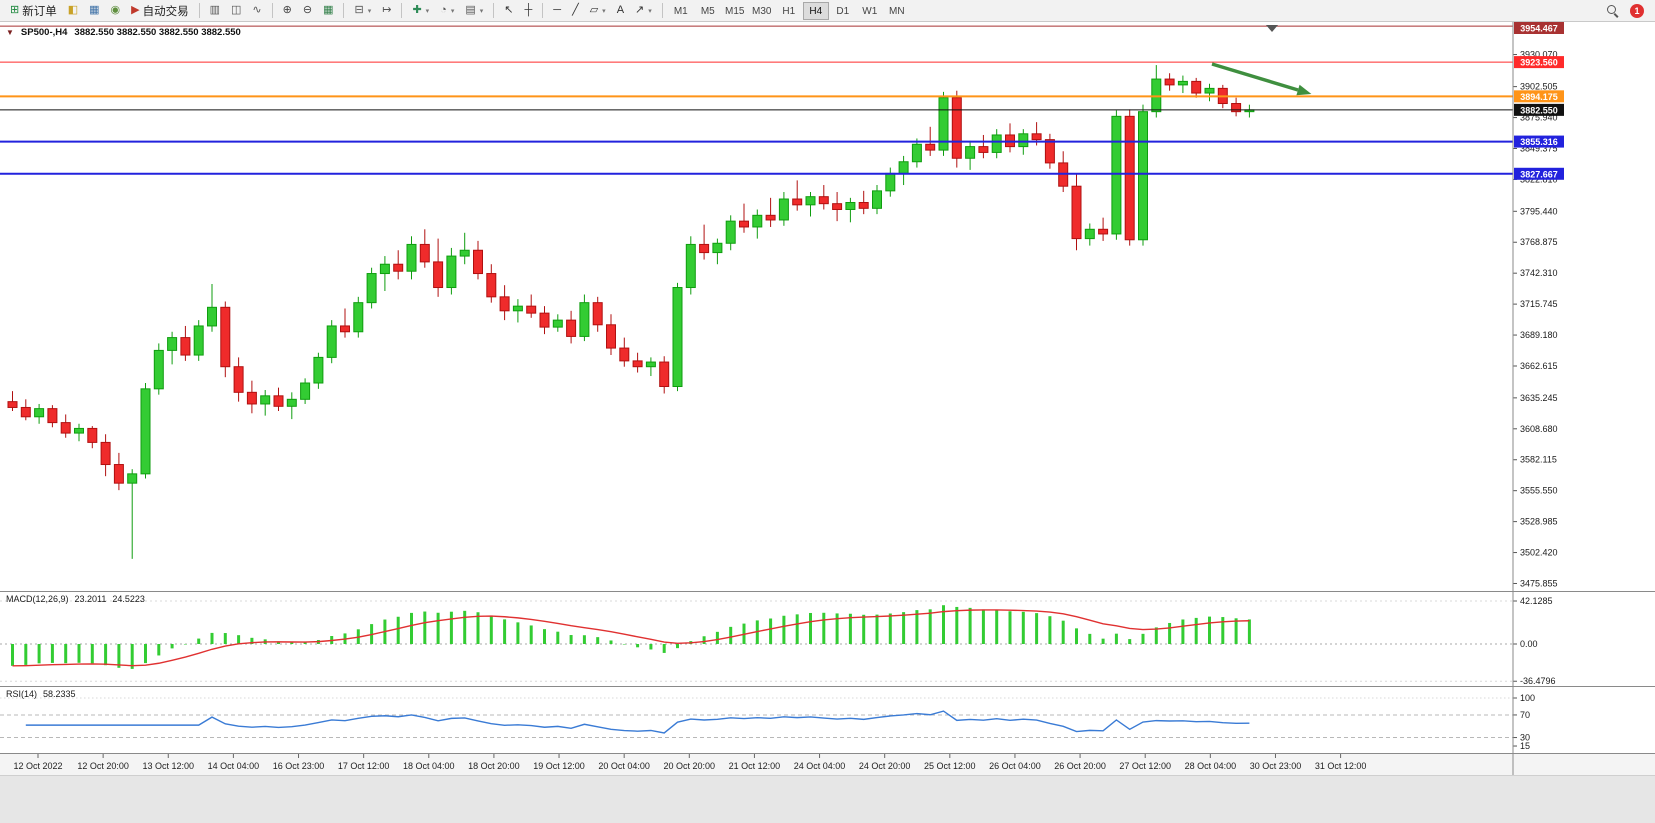 The width and height of the screenshot is (1655, 823). What do you see at coordinates (1539, 29) in the screenshot?
I see `svg-text: 3954.467` at bounding box center [1539, 29].